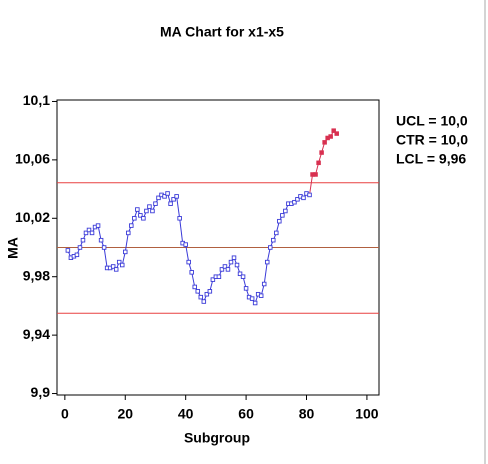  I want to click on y-tick-label: 10,06, so click(32, 159).